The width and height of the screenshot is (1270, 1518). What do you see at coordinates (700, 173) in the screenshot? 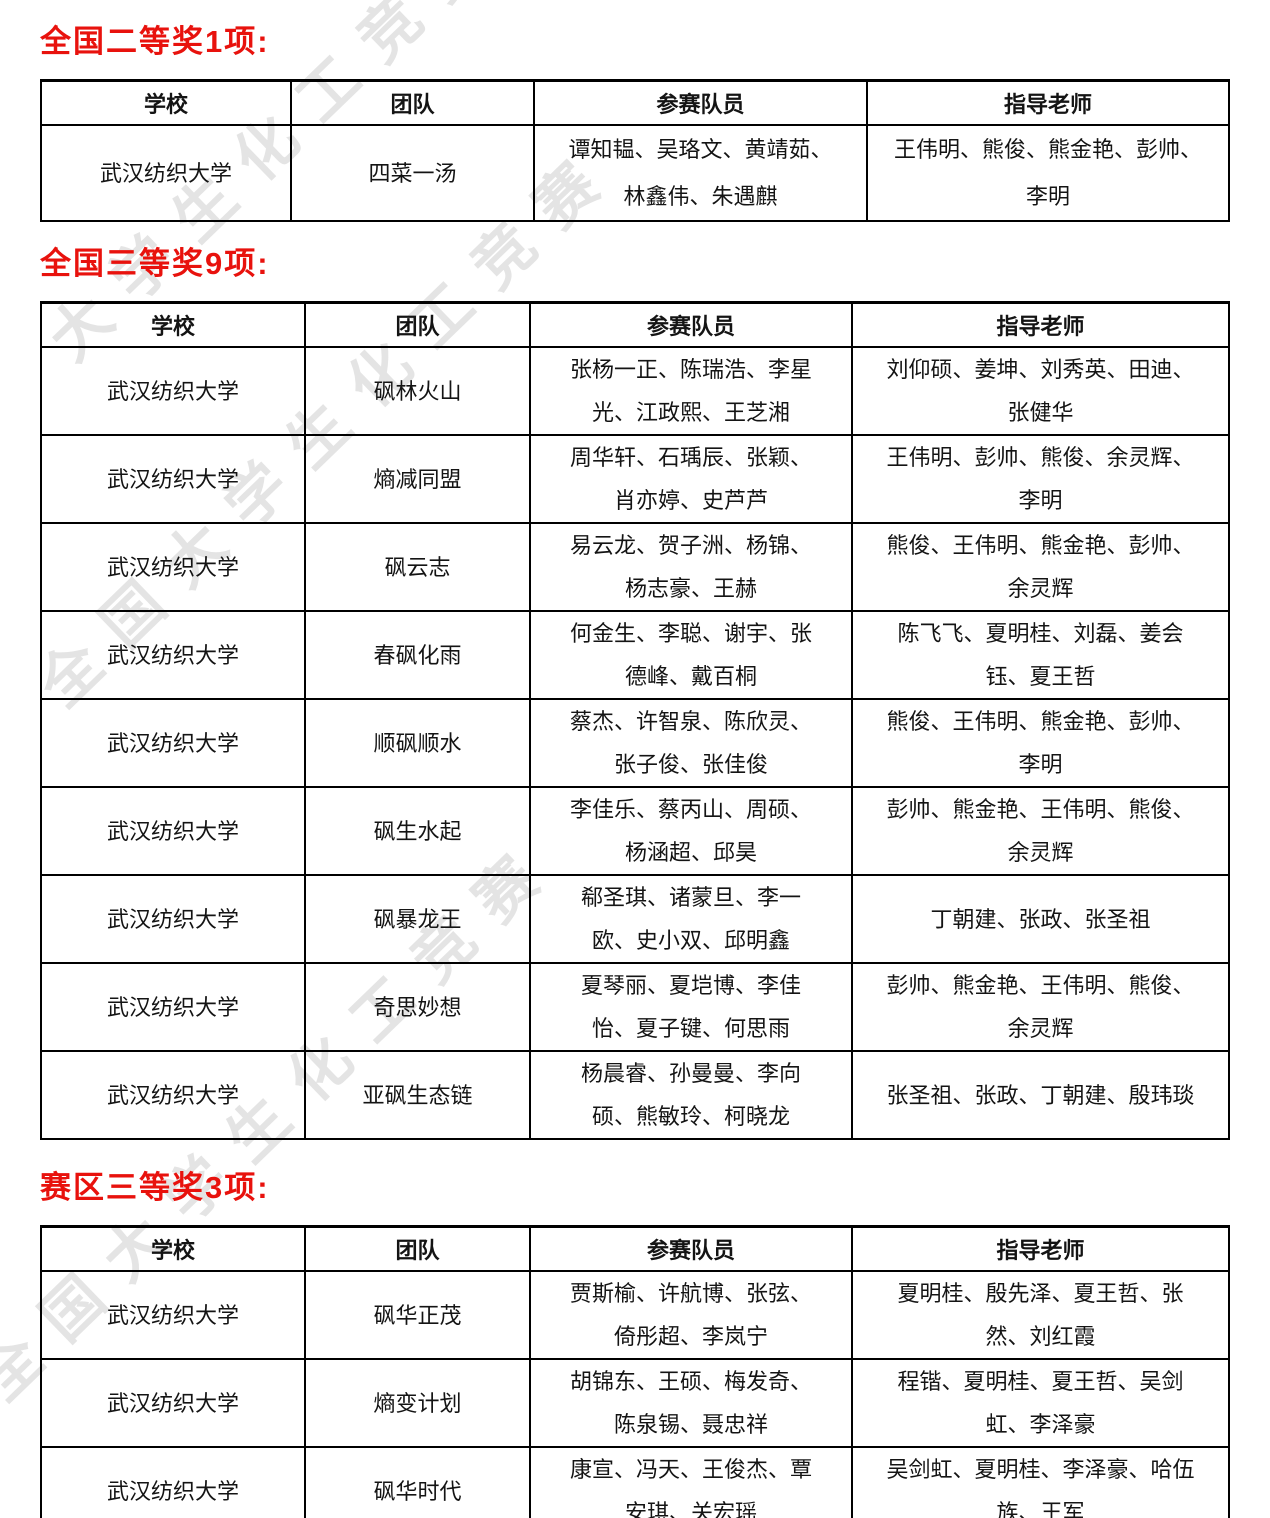
I see `members-cell: 谭知韫、吴珞文、黄靖茹、林鑫伟、朱遇麒` at bounding box center [700, 173].